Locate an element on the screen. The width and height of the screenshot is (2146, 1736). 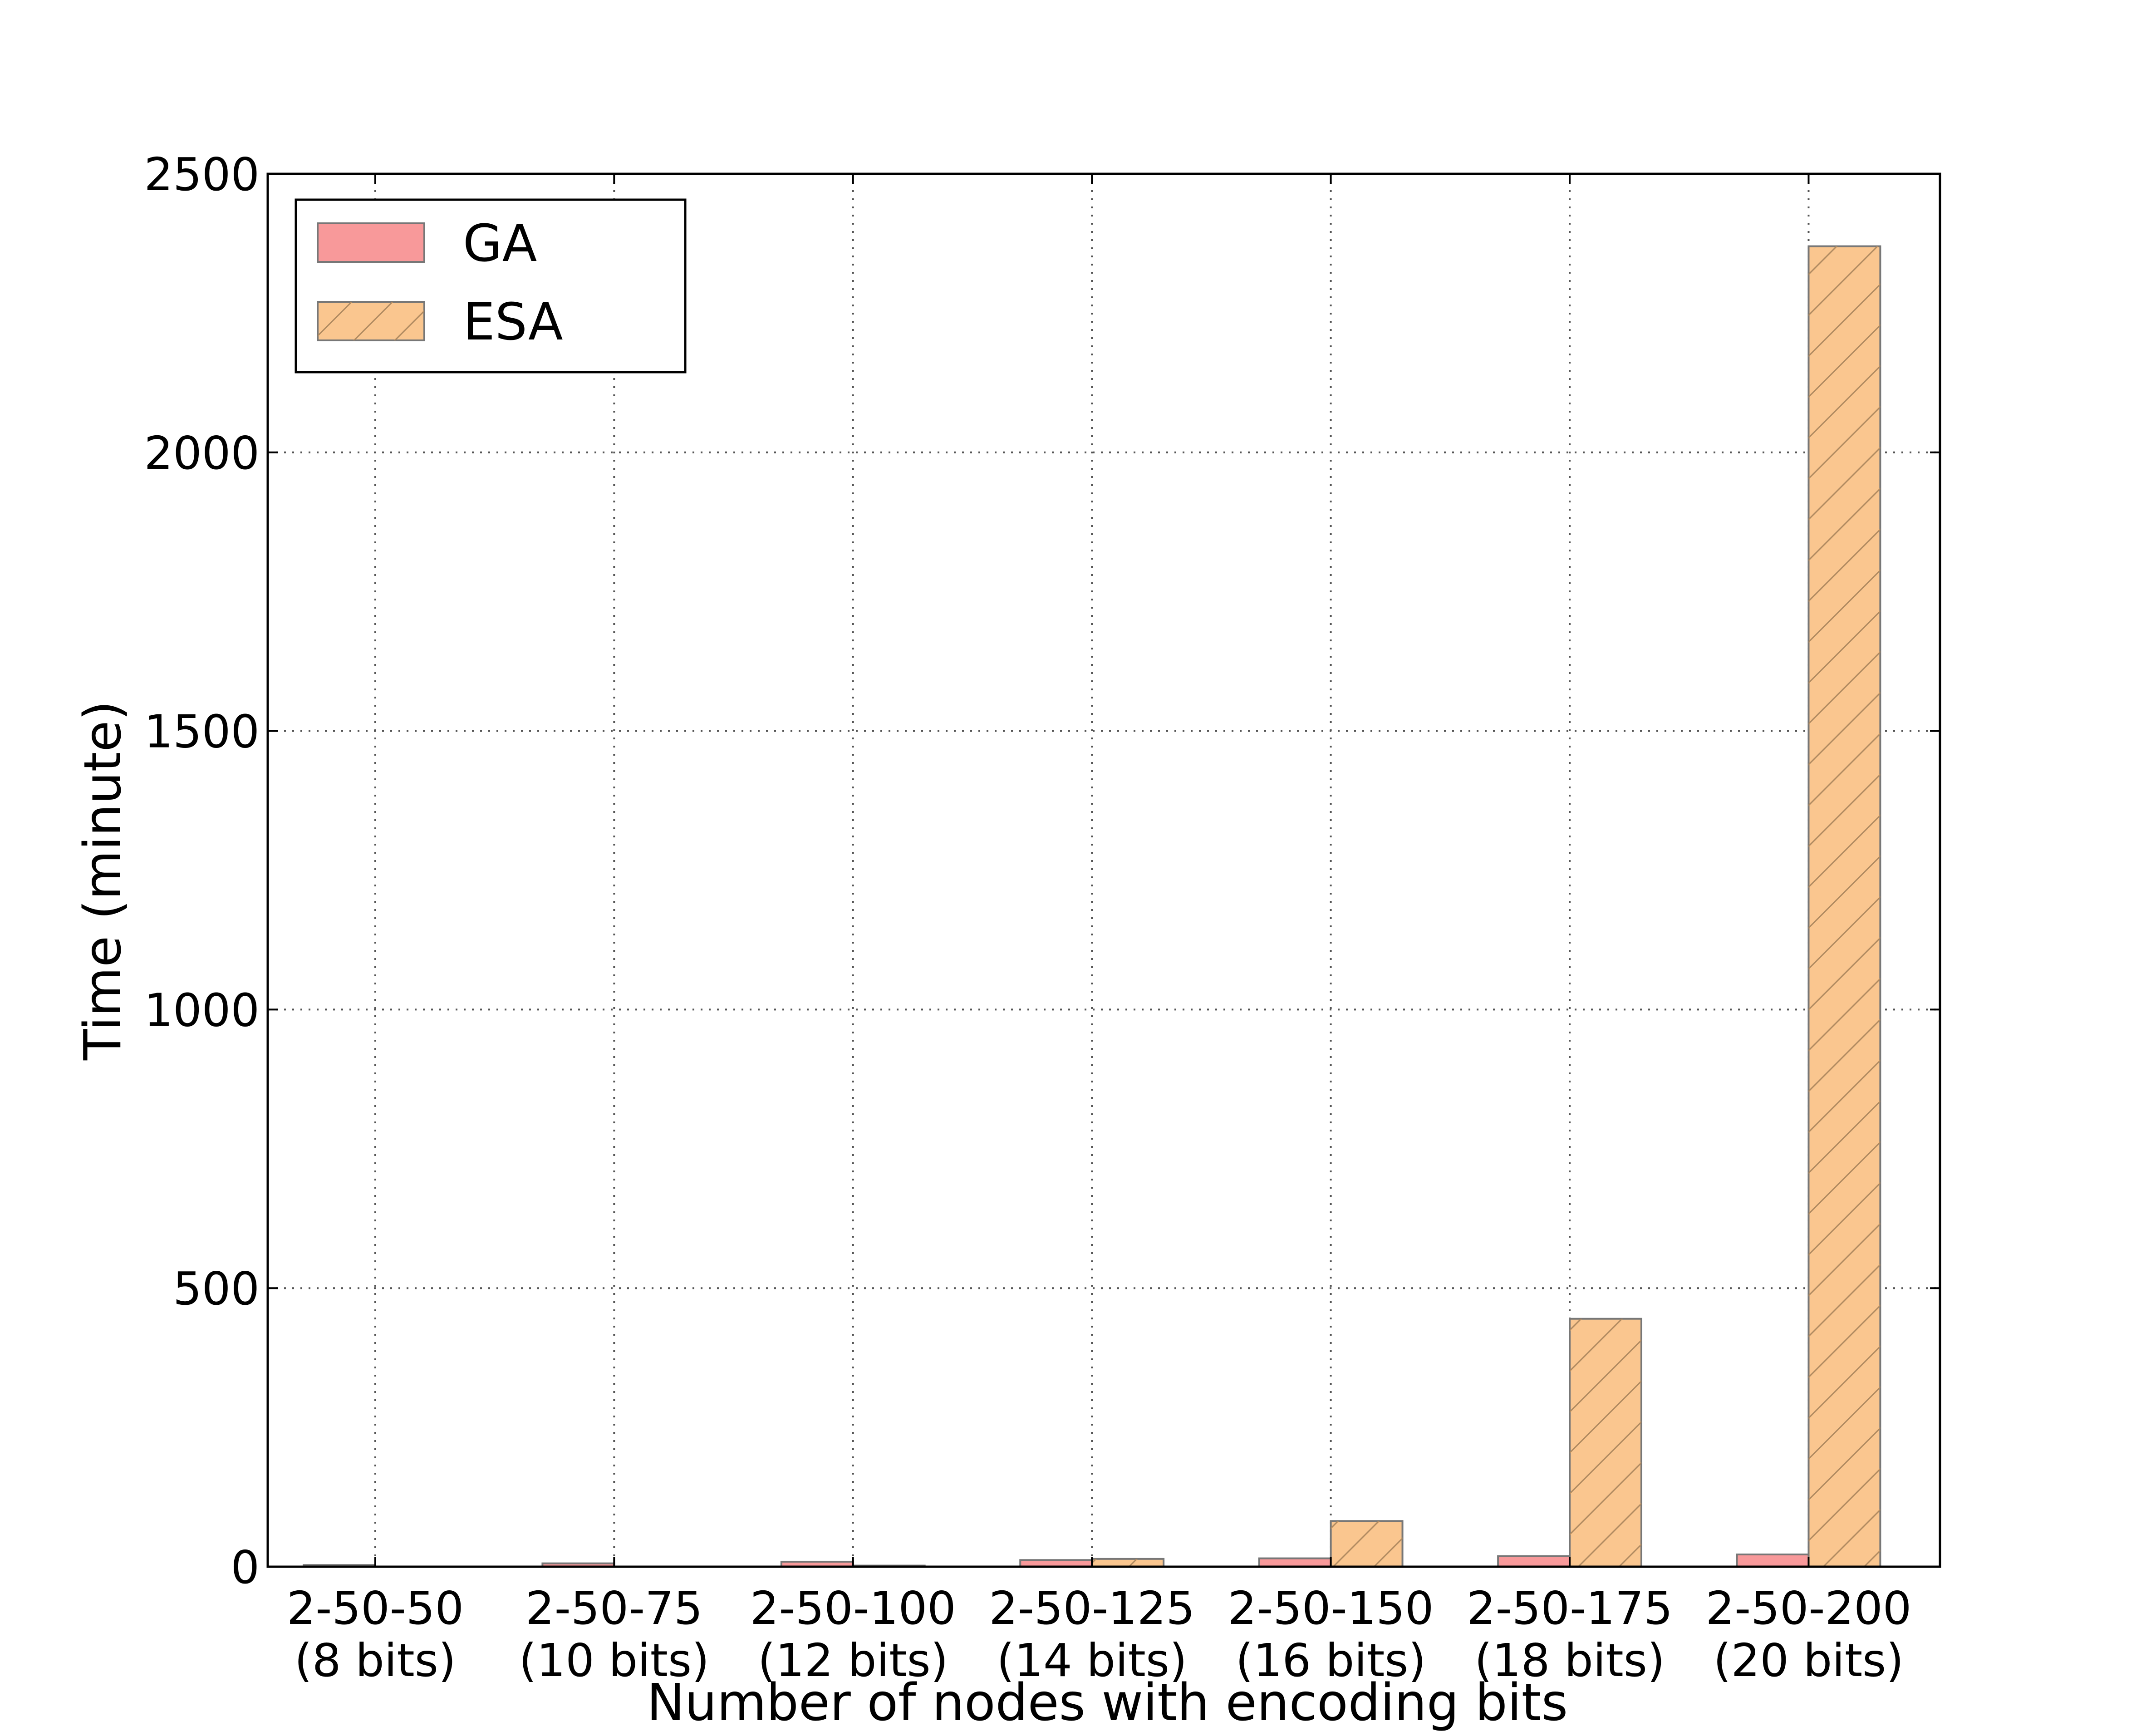
legend-swatch-ga is located at coordinates (371, 242).